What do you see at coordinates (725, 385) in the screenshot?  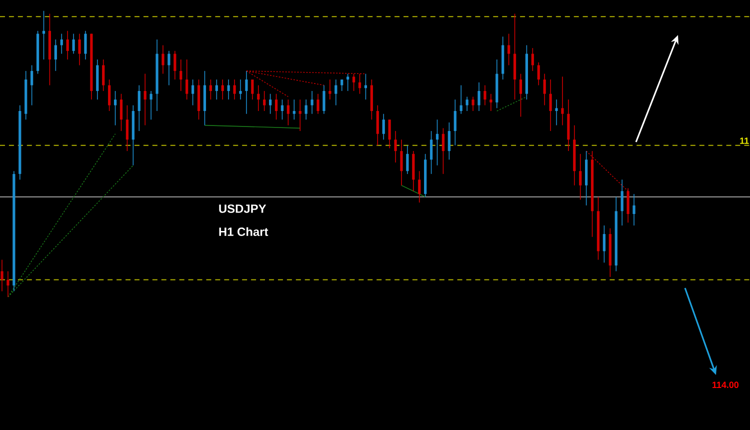 I see `text: 114.00` at bounding box center [725, 385].